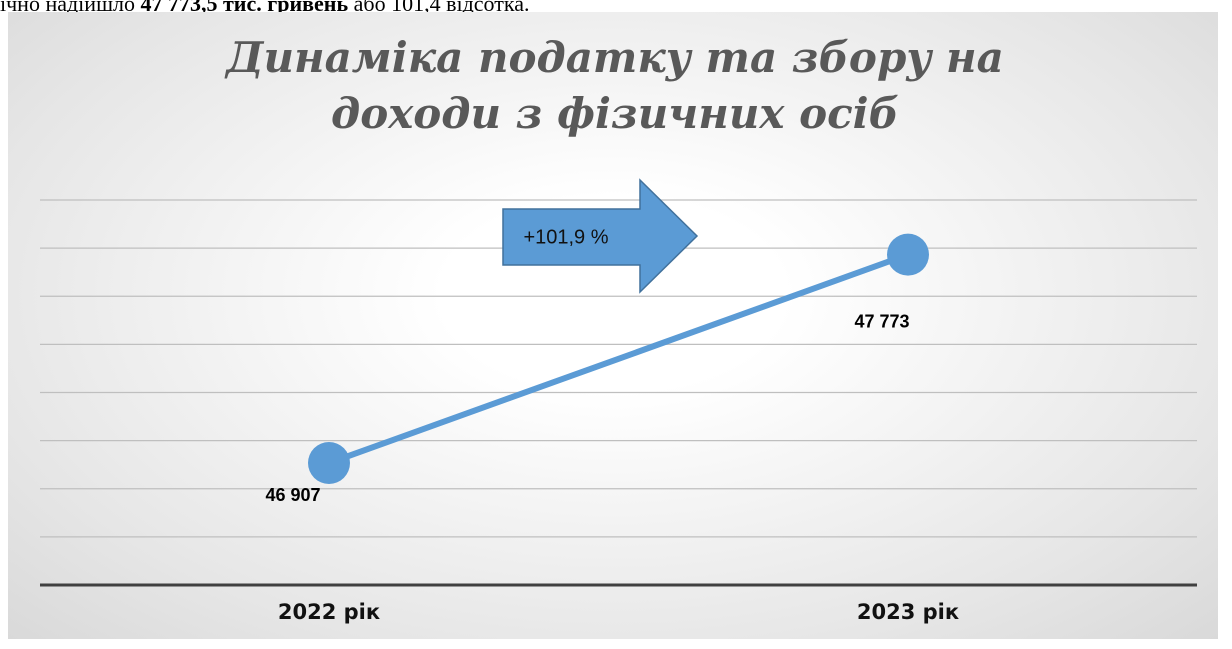  I want to click on annotation-arrow, so click(600, 236).